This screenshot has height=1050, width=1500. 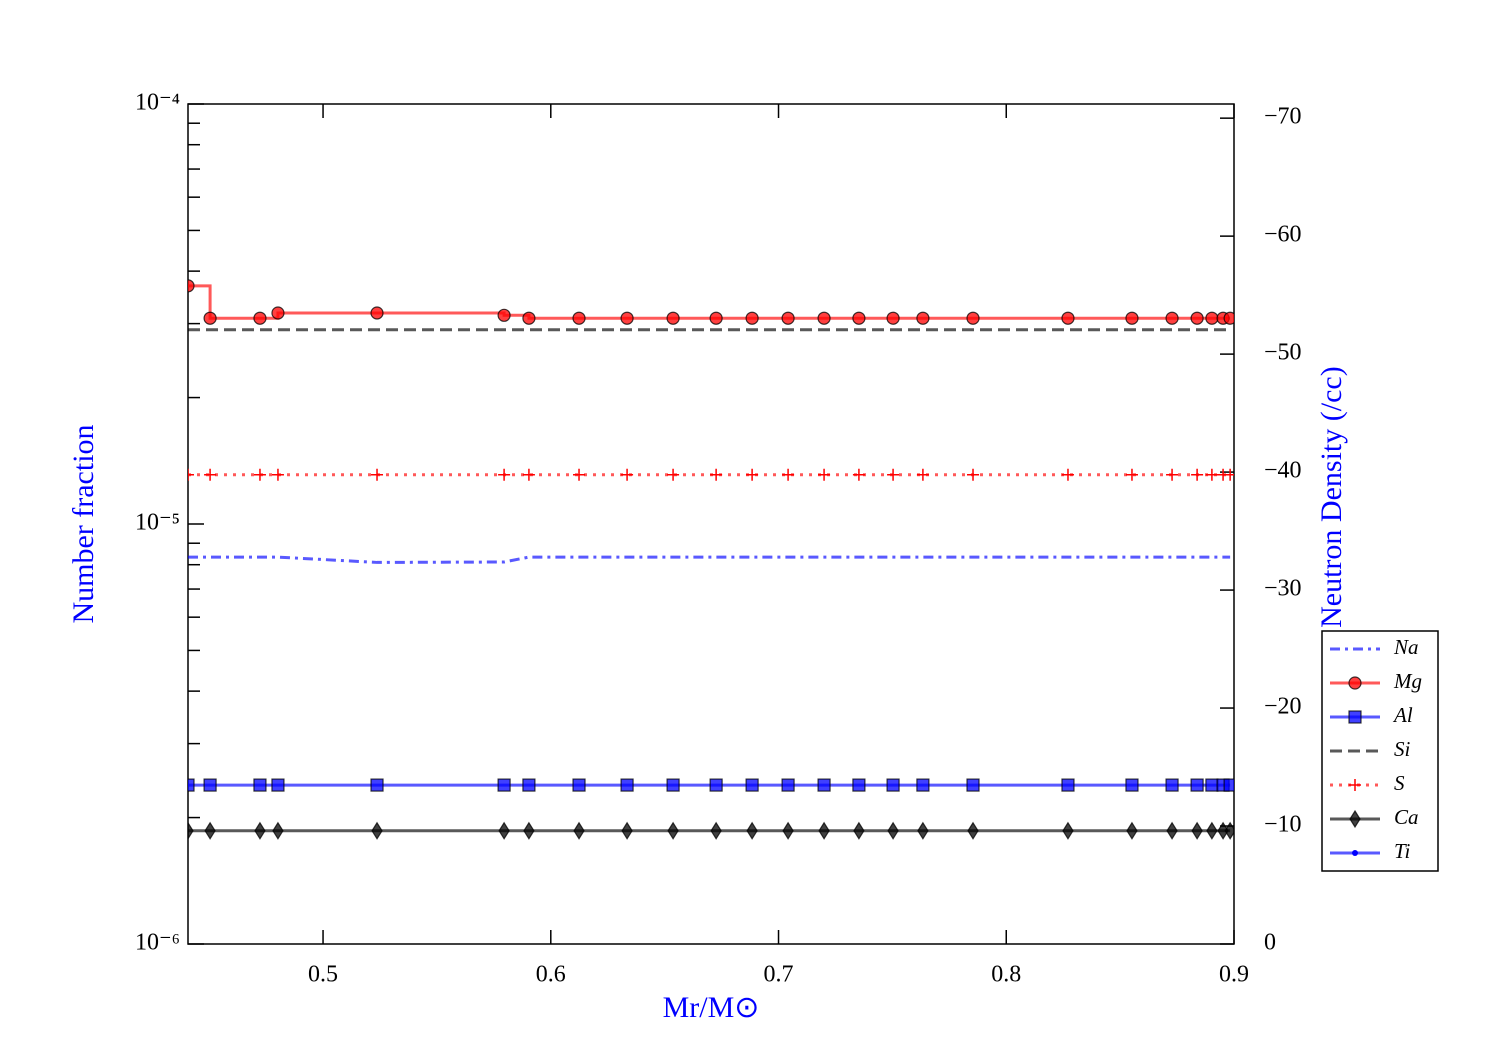 I want to click on x-tick-label: 0.6, so click(x=551, y=975).